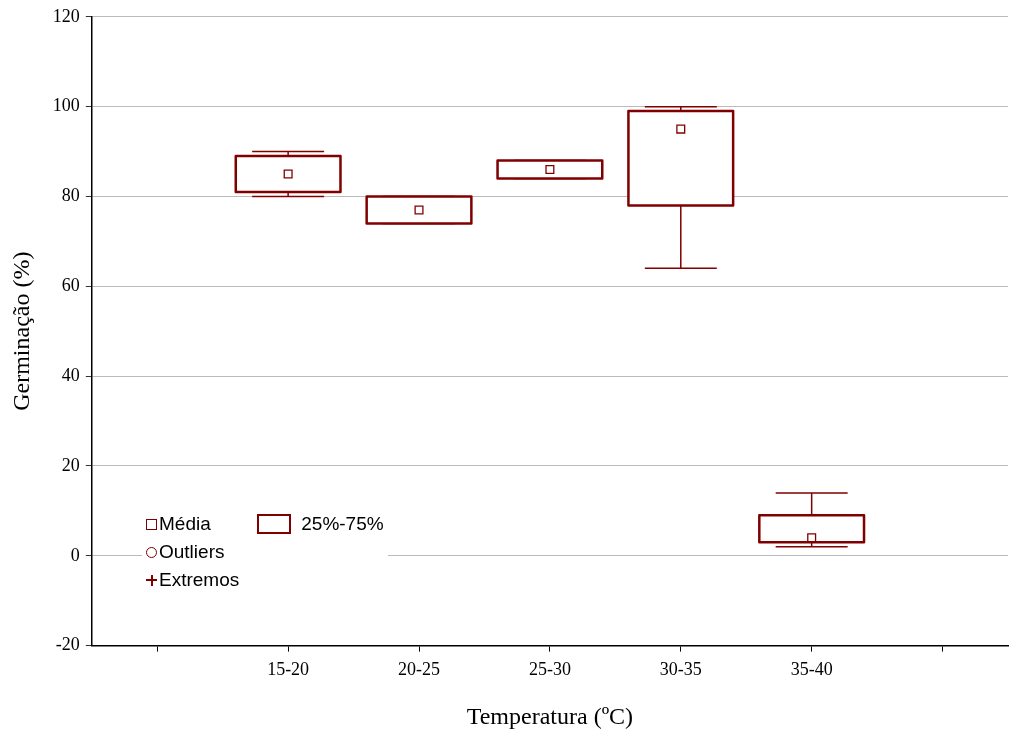  Describe the element at coordinates (192, 552) in the screenshot. I see `legend-label: Outliers` at that location.